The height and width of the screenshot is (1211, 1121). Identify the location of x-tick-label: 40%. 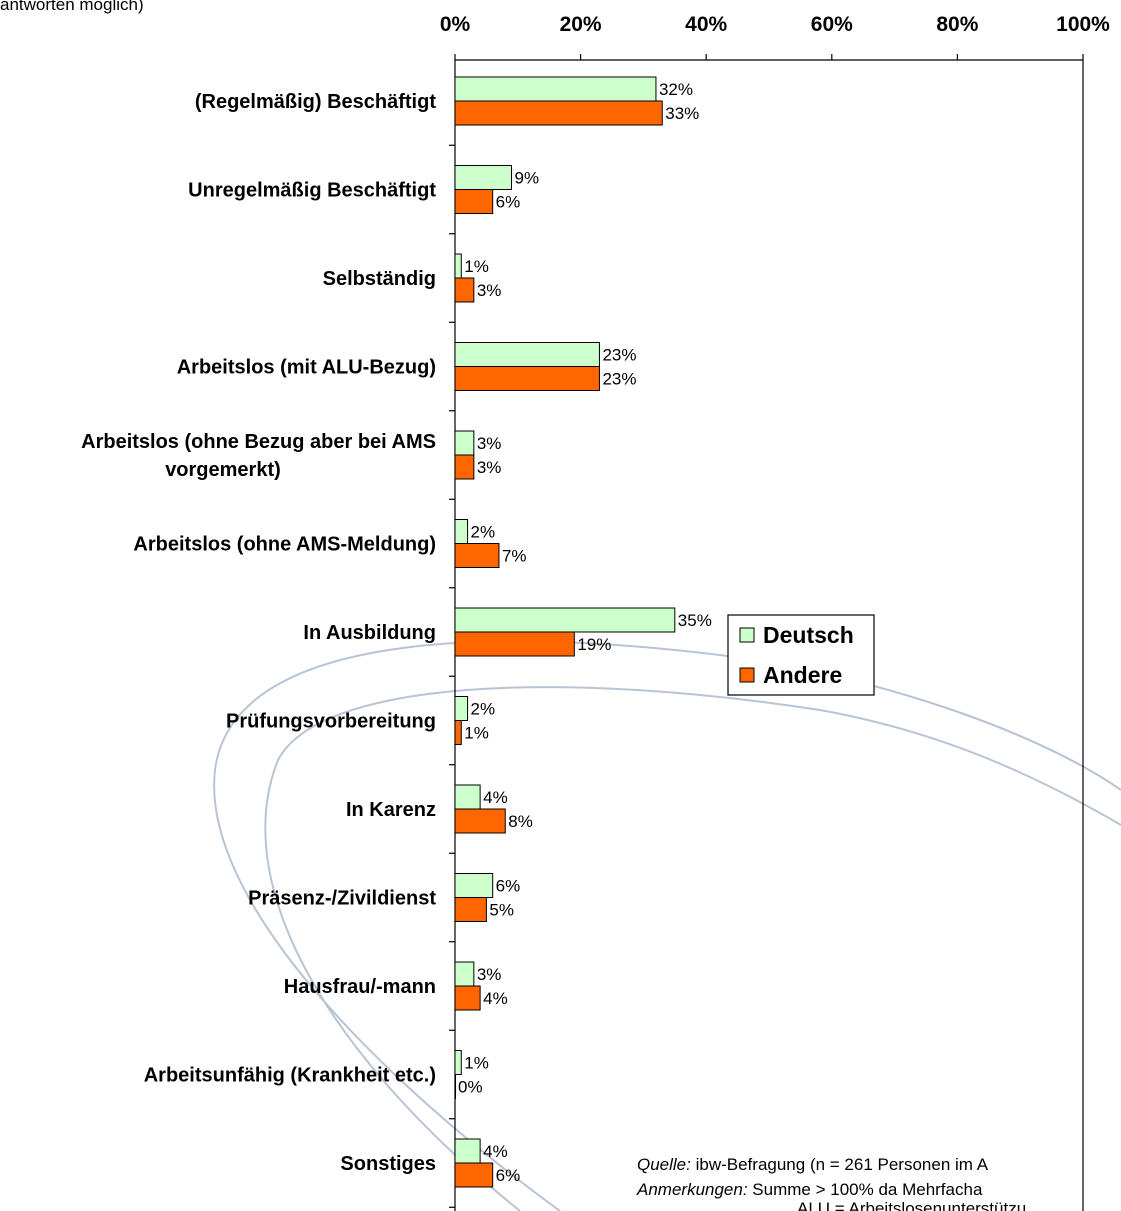
(706, 24).